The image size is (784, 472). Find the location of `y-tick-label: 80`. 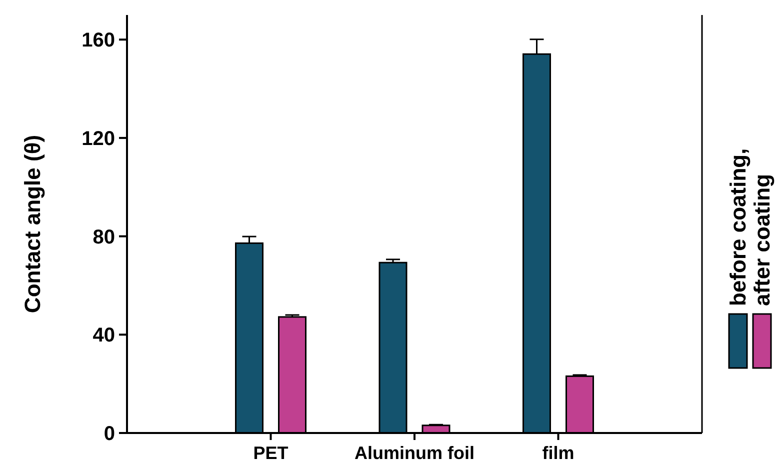

y-tick-label: 80 is located at coordinates (103, 237).